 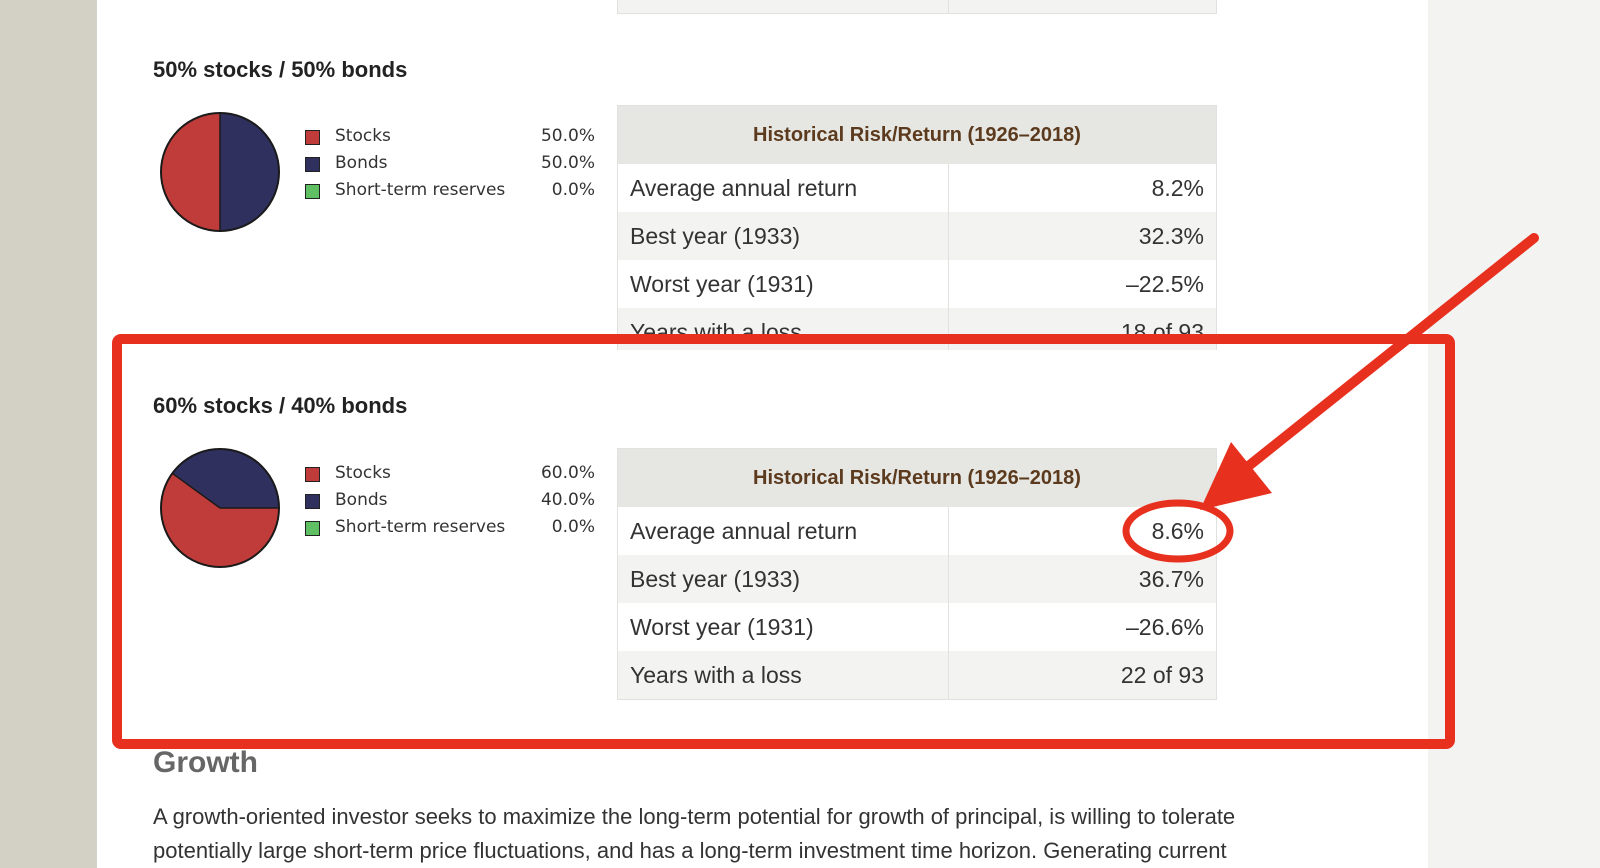 I want to click on table-row: Worst year (1931) –22.5%, so click(x=917, y=284).